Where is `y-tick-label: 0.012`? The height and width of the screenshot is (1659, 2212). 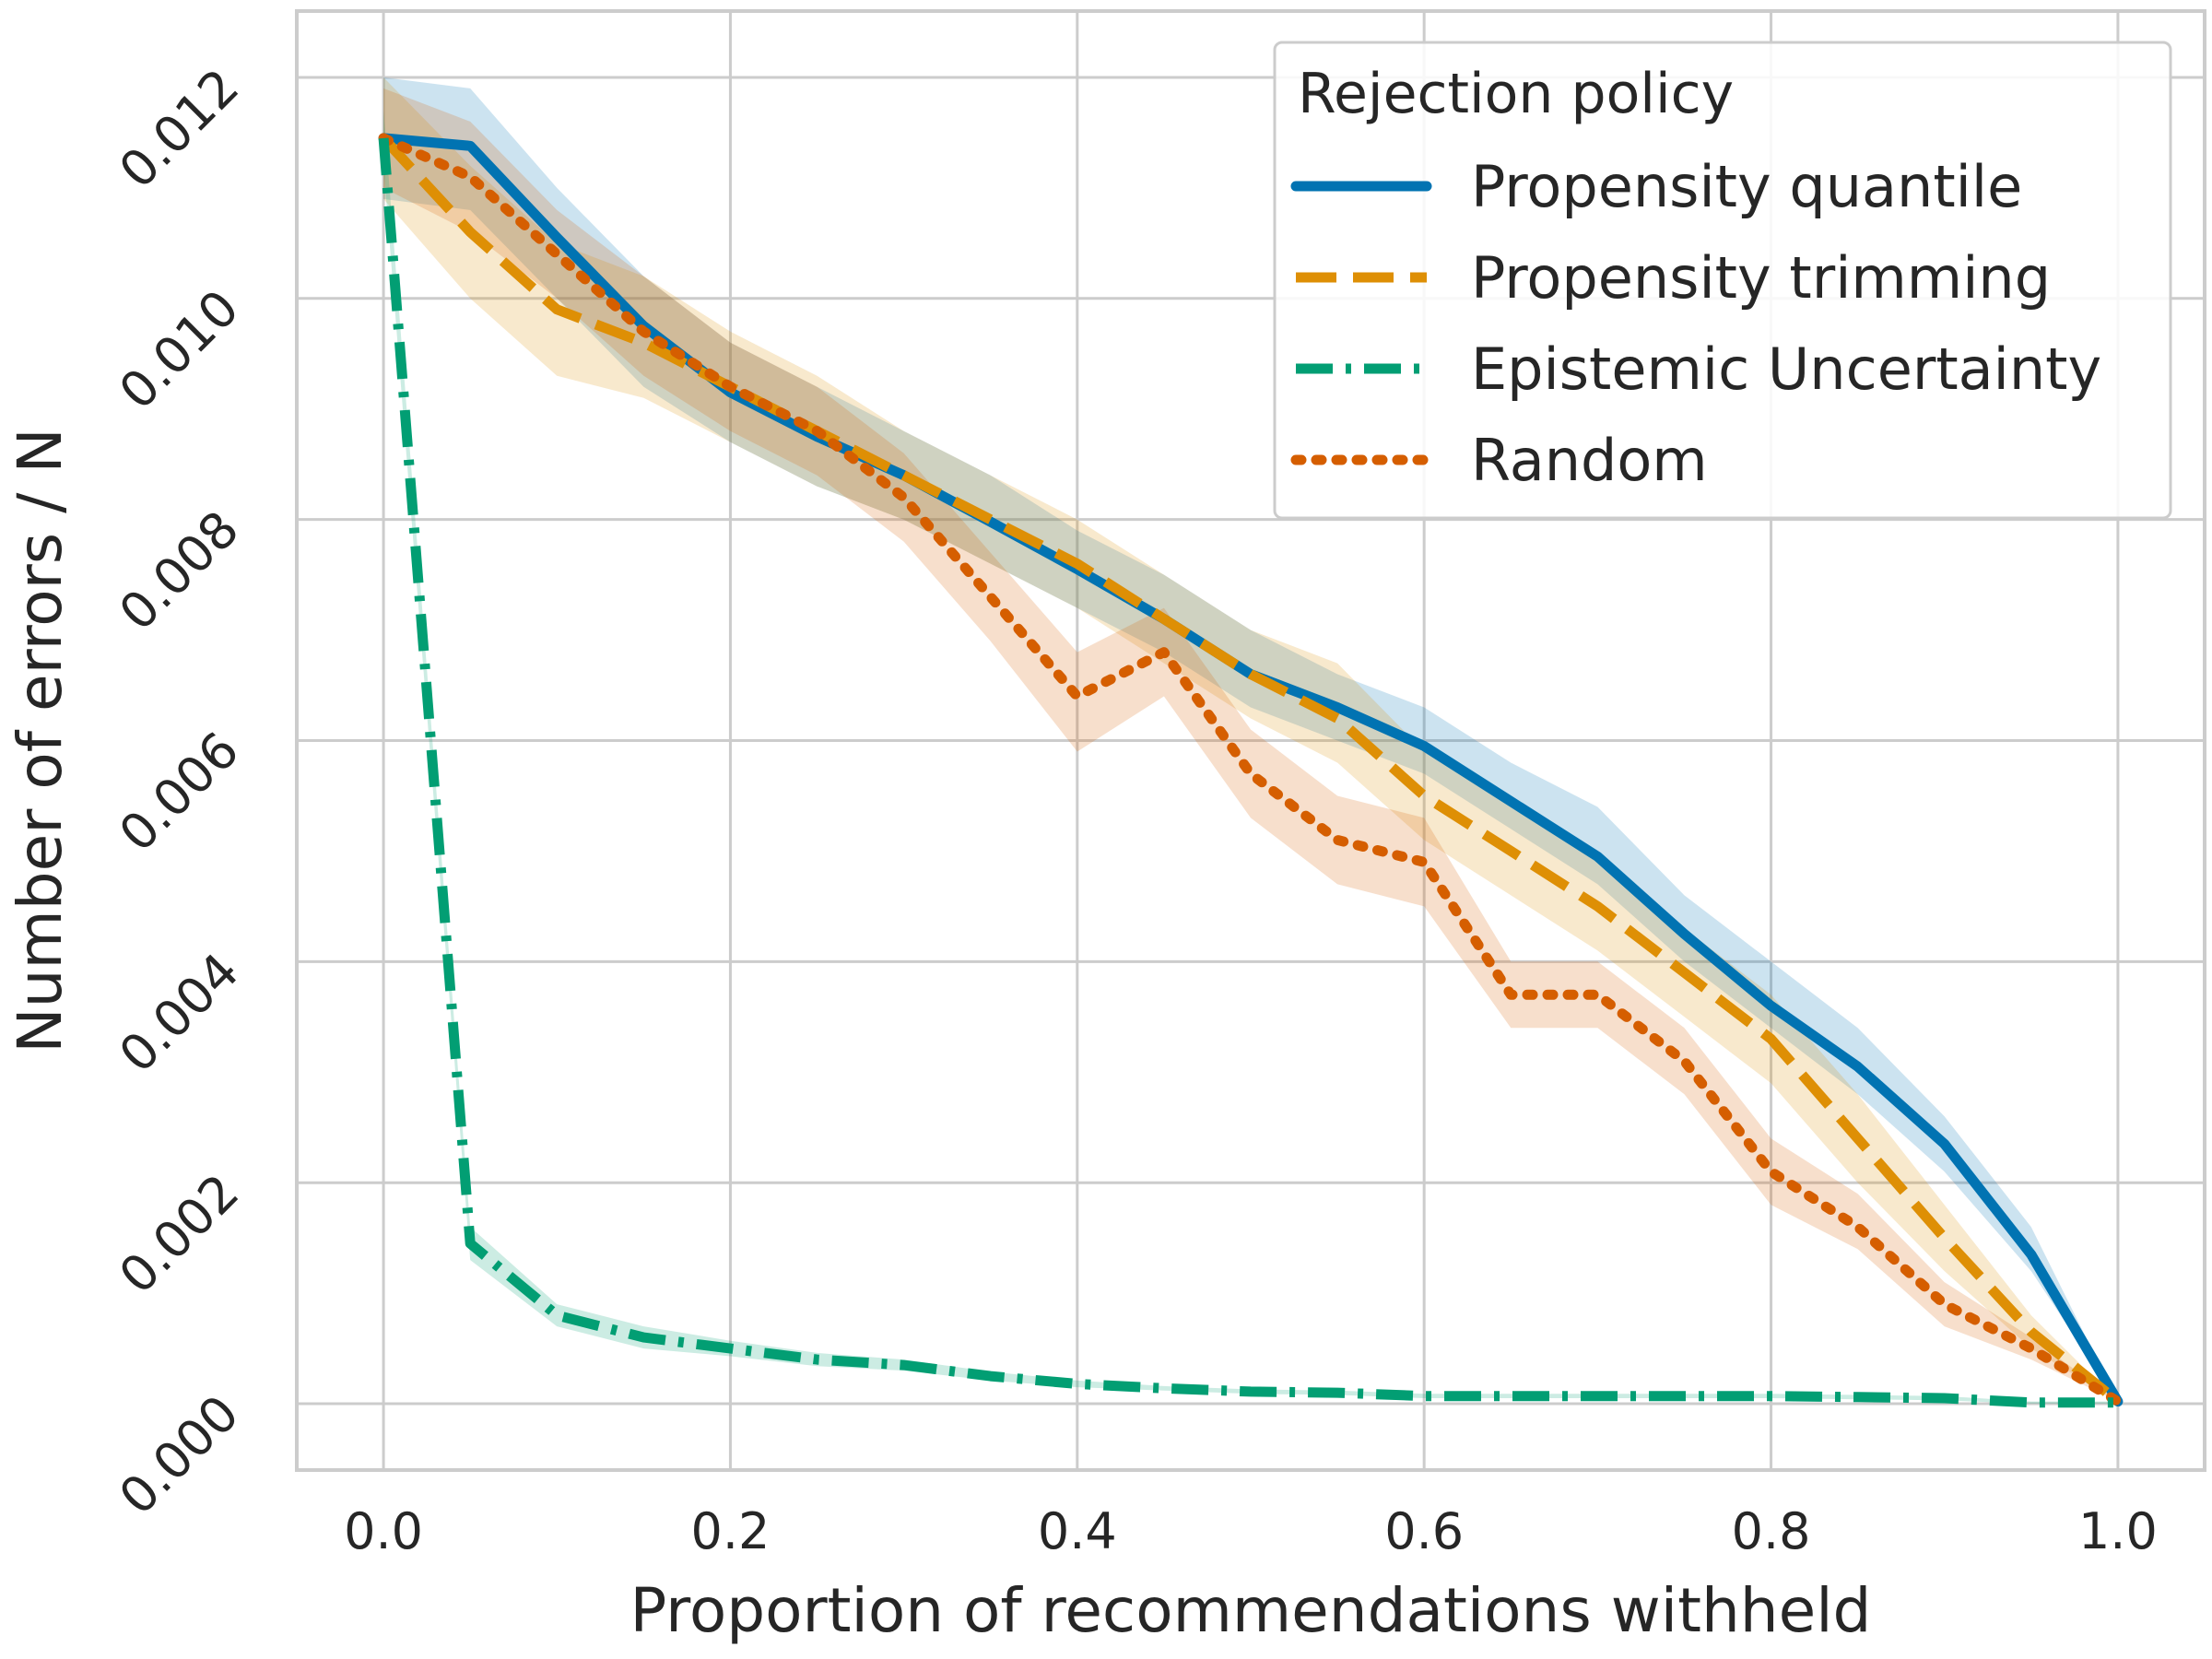
y-tick-label: 0.012 is located at coordinates (179, 129).